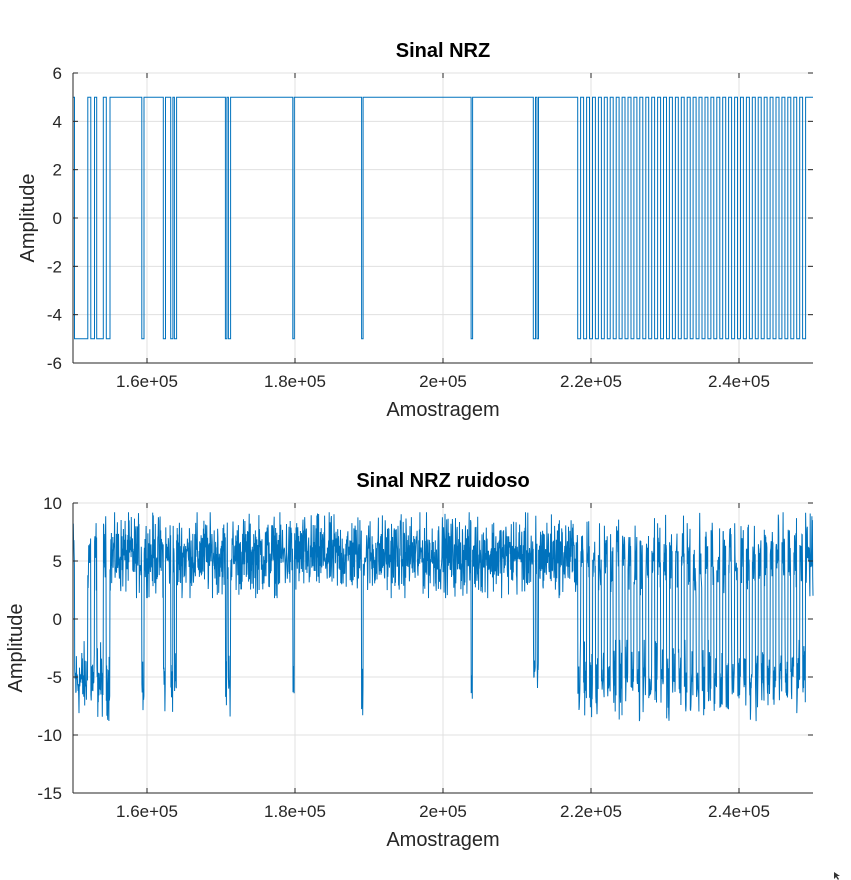 Image resolution: width=851 pixels, height=880 pixels. What do you see at coordinates (147, 811) in the screenshot?
I see `plot-nrz-noisy-xtick-label: 1.6e+05` at bounding box center [147, 811].